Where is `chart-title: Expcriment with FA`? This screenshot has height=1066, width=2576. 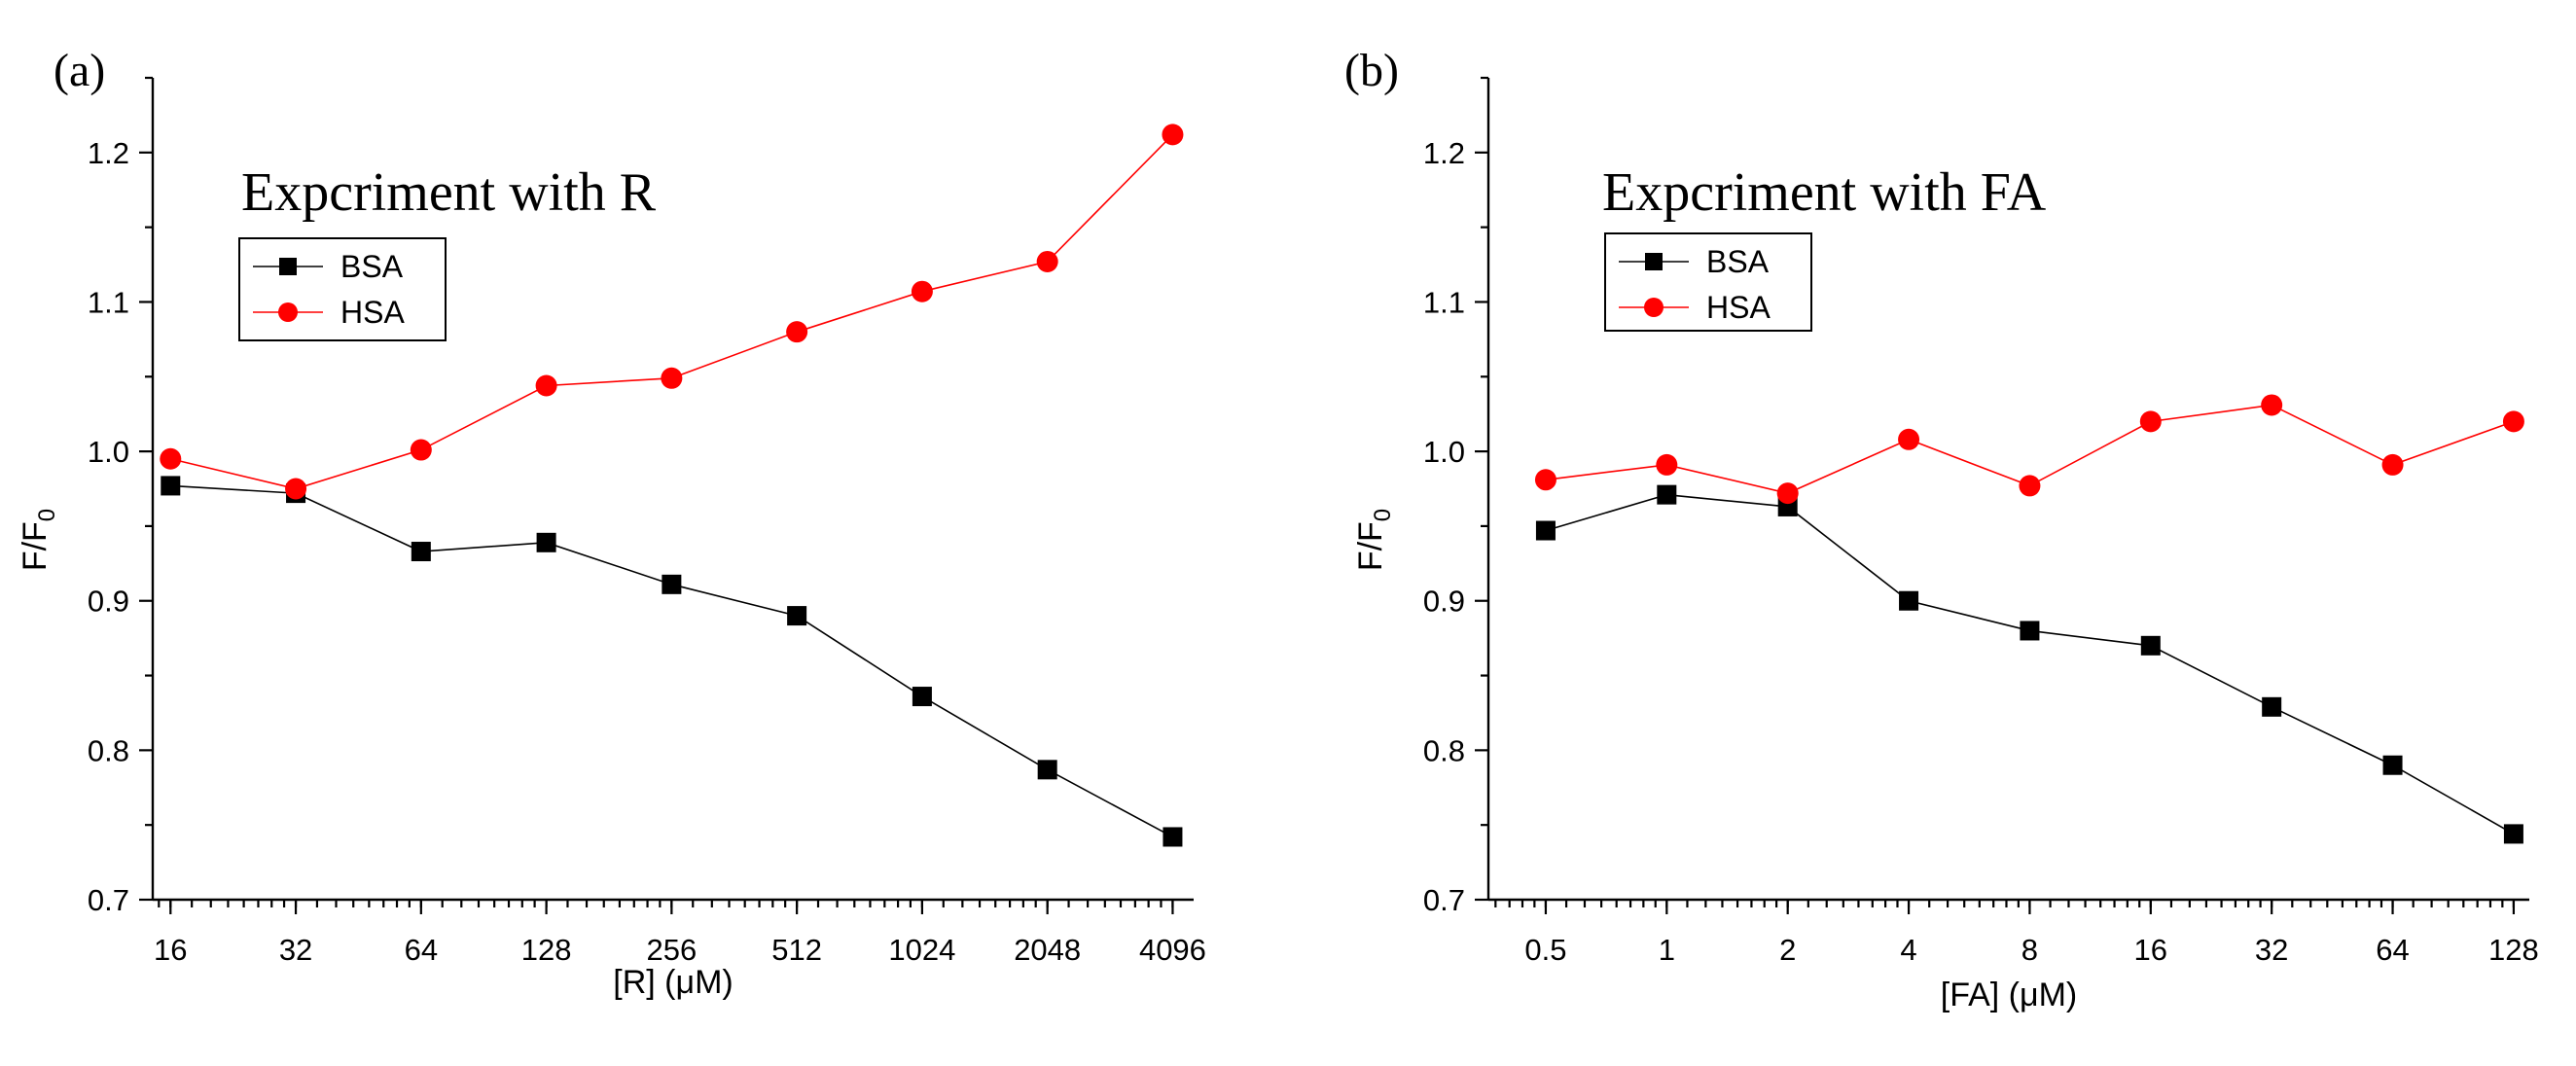 chart-title: Expcriment with FA is located at coordinates (1824, 192).